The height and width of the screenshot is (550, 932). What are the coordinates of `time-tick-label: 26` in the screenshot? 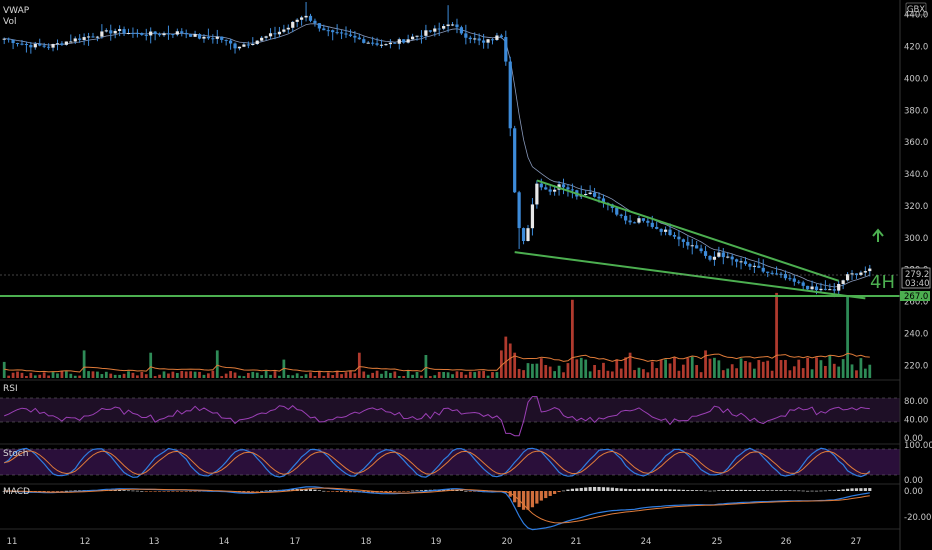 It's located at (786, 542).